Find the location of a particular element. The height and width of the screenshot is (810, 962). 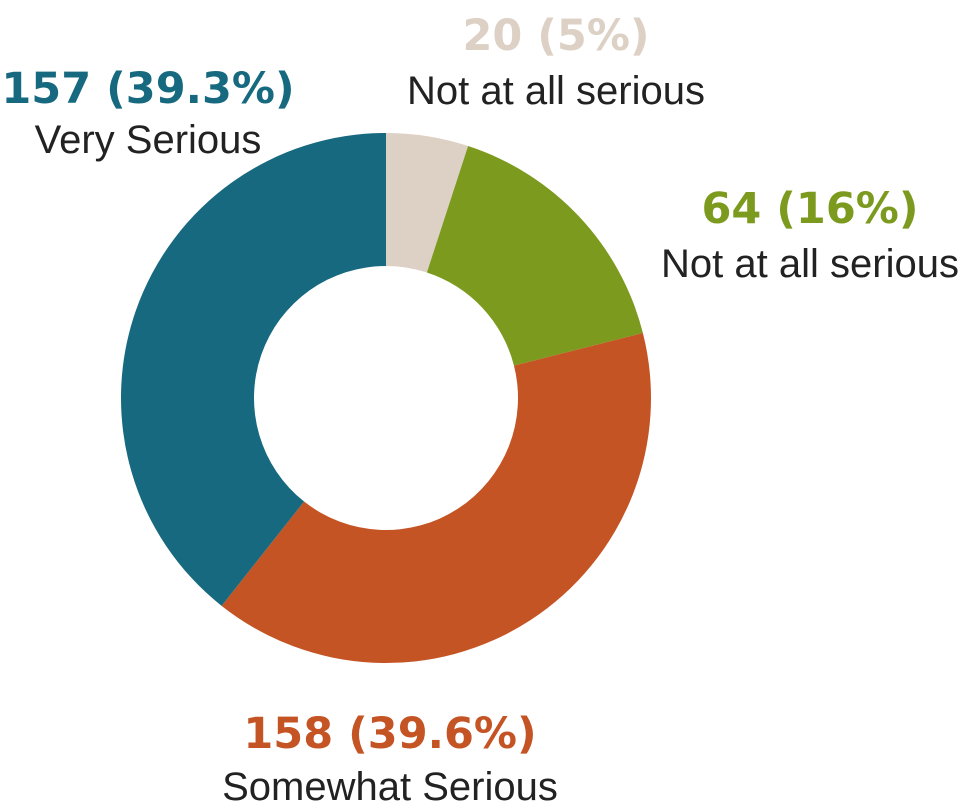

slice-value-label: 158 (39.6%) is located at coordinates (389, 734).